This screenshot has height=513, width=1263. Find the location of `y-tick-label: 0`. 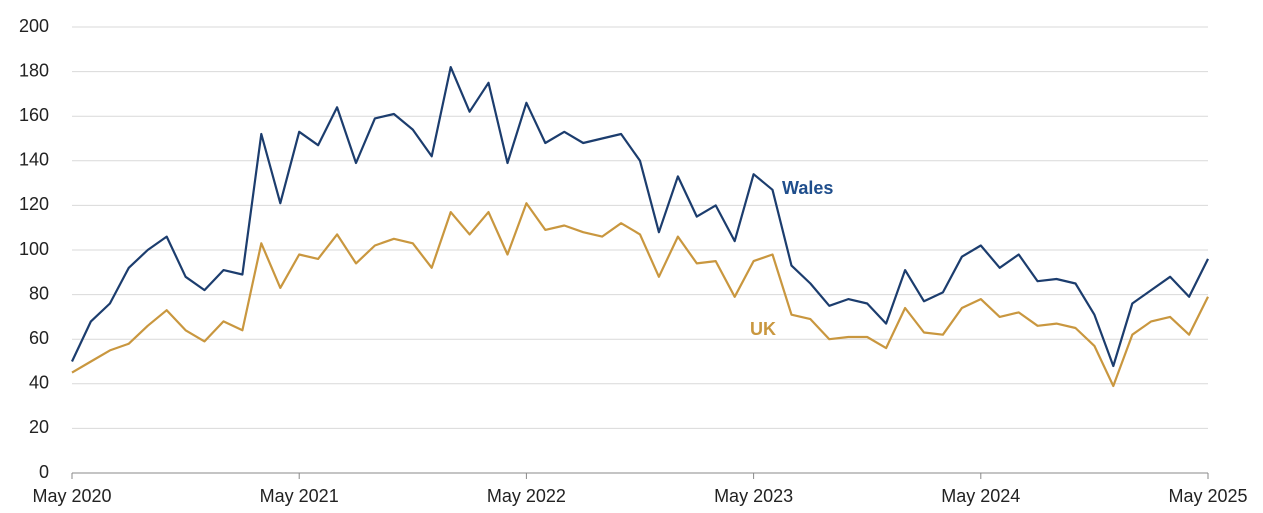

y-tick-label: 0 is located at coordinates (44, 472).